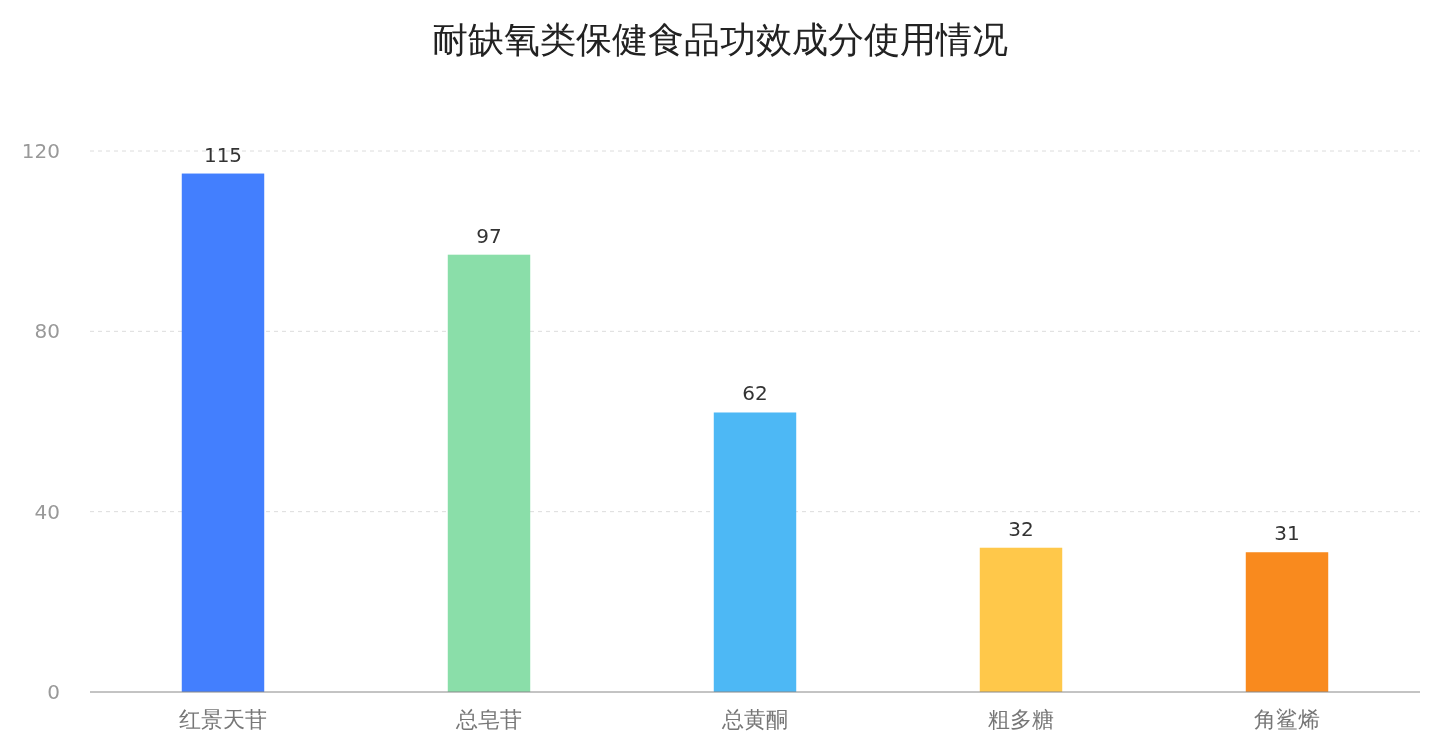 This screenshot has height=755, width=1440. What do you see at coordinates (40, 151) in the screenshot?
I see `y-tick-label: 120` at bounding box center [40, 151].